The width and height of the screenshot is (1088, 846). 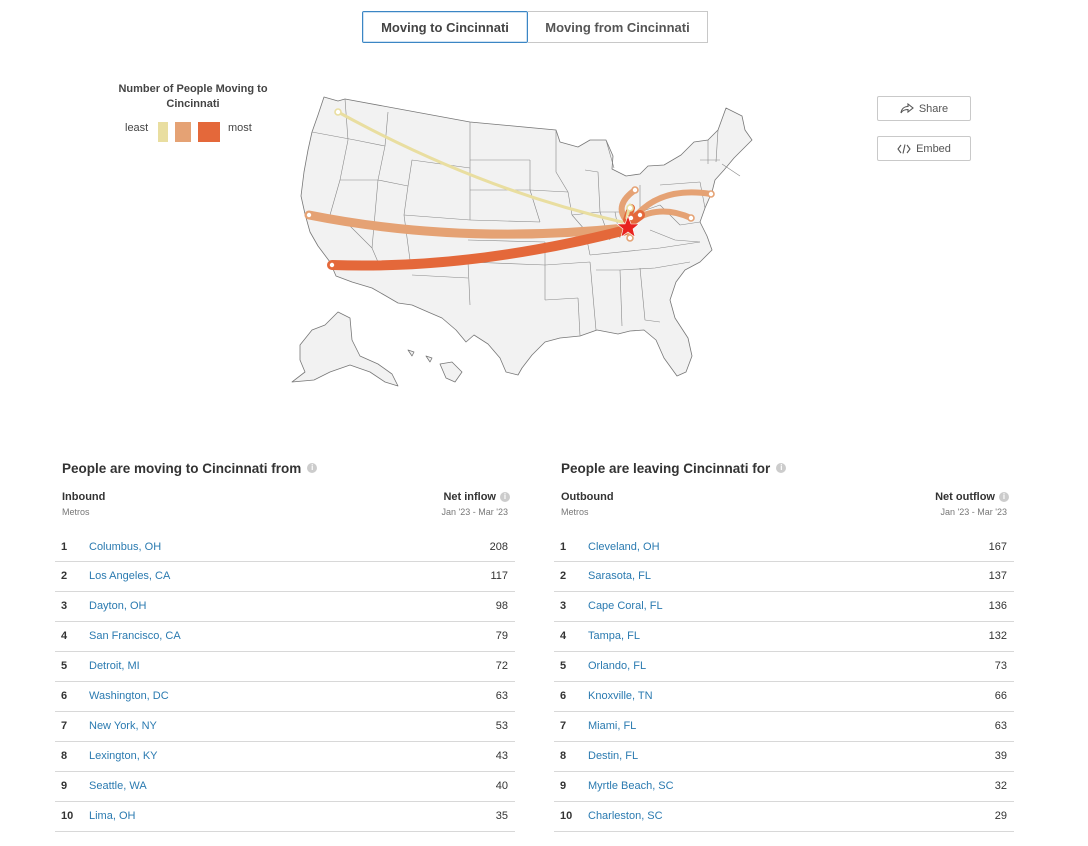 I want to click on flow-value: 40, so click(x=501, y=786).